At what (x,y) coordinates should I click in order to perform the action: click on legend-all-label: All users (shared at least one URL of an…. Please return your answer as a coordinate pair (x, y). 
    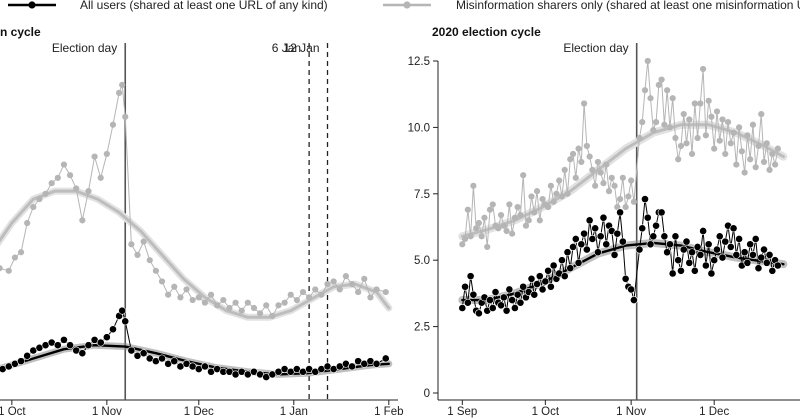
    Looking at the image, I should click on (204, 6).